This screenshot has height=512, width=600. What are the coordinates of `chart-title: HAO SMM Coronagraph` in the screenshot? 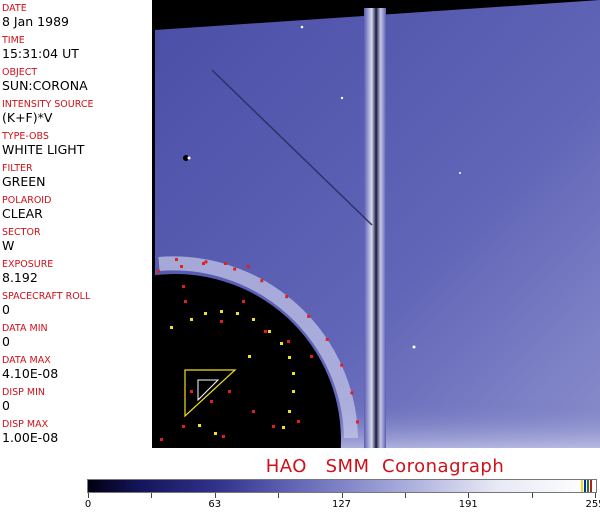 It's located at (385, 466).